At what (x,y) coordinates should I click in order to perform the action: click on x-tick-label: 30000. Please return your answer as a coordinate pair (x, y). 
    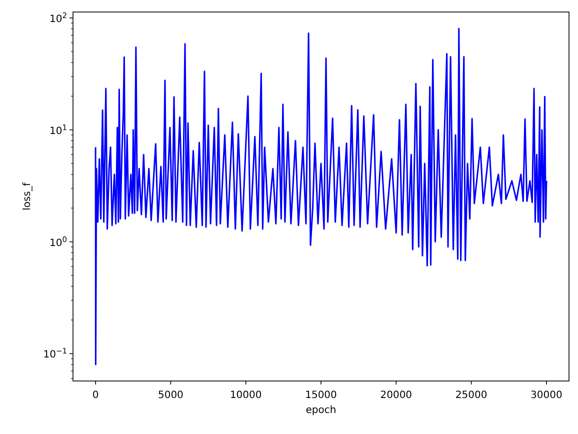
    Looking at the image, I should click on (546, 395).